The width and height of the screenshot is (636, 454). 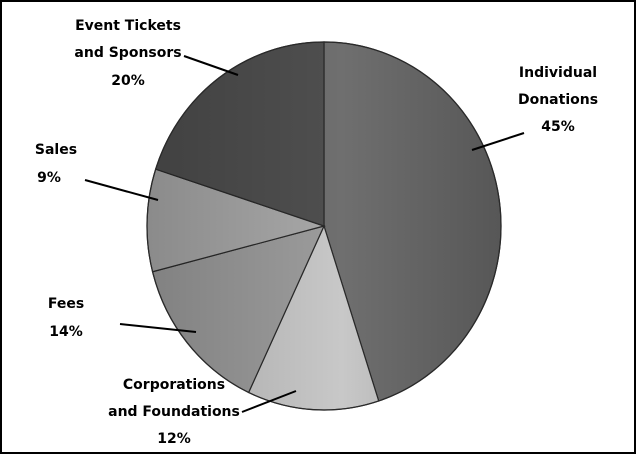 What do you see at coordinates (128, 81) in the screenshot?
I see `label-event-tickets-pct: 20%` at bounding box center [128, 81].